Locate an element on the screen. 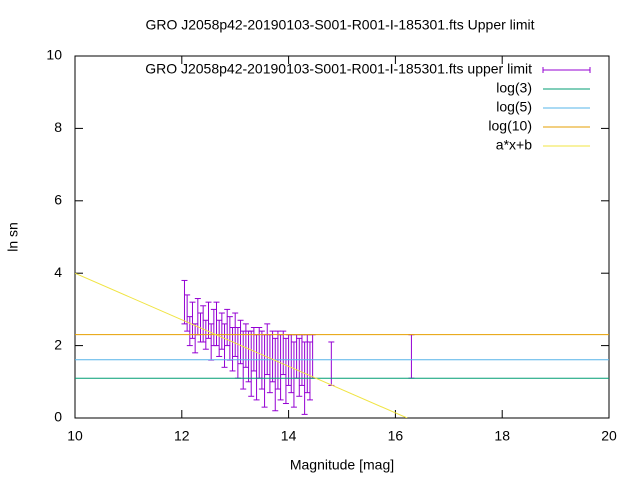 This screenshot has width=640, height=480. y-tick-label: 4 is located at coordinates (58, 272).